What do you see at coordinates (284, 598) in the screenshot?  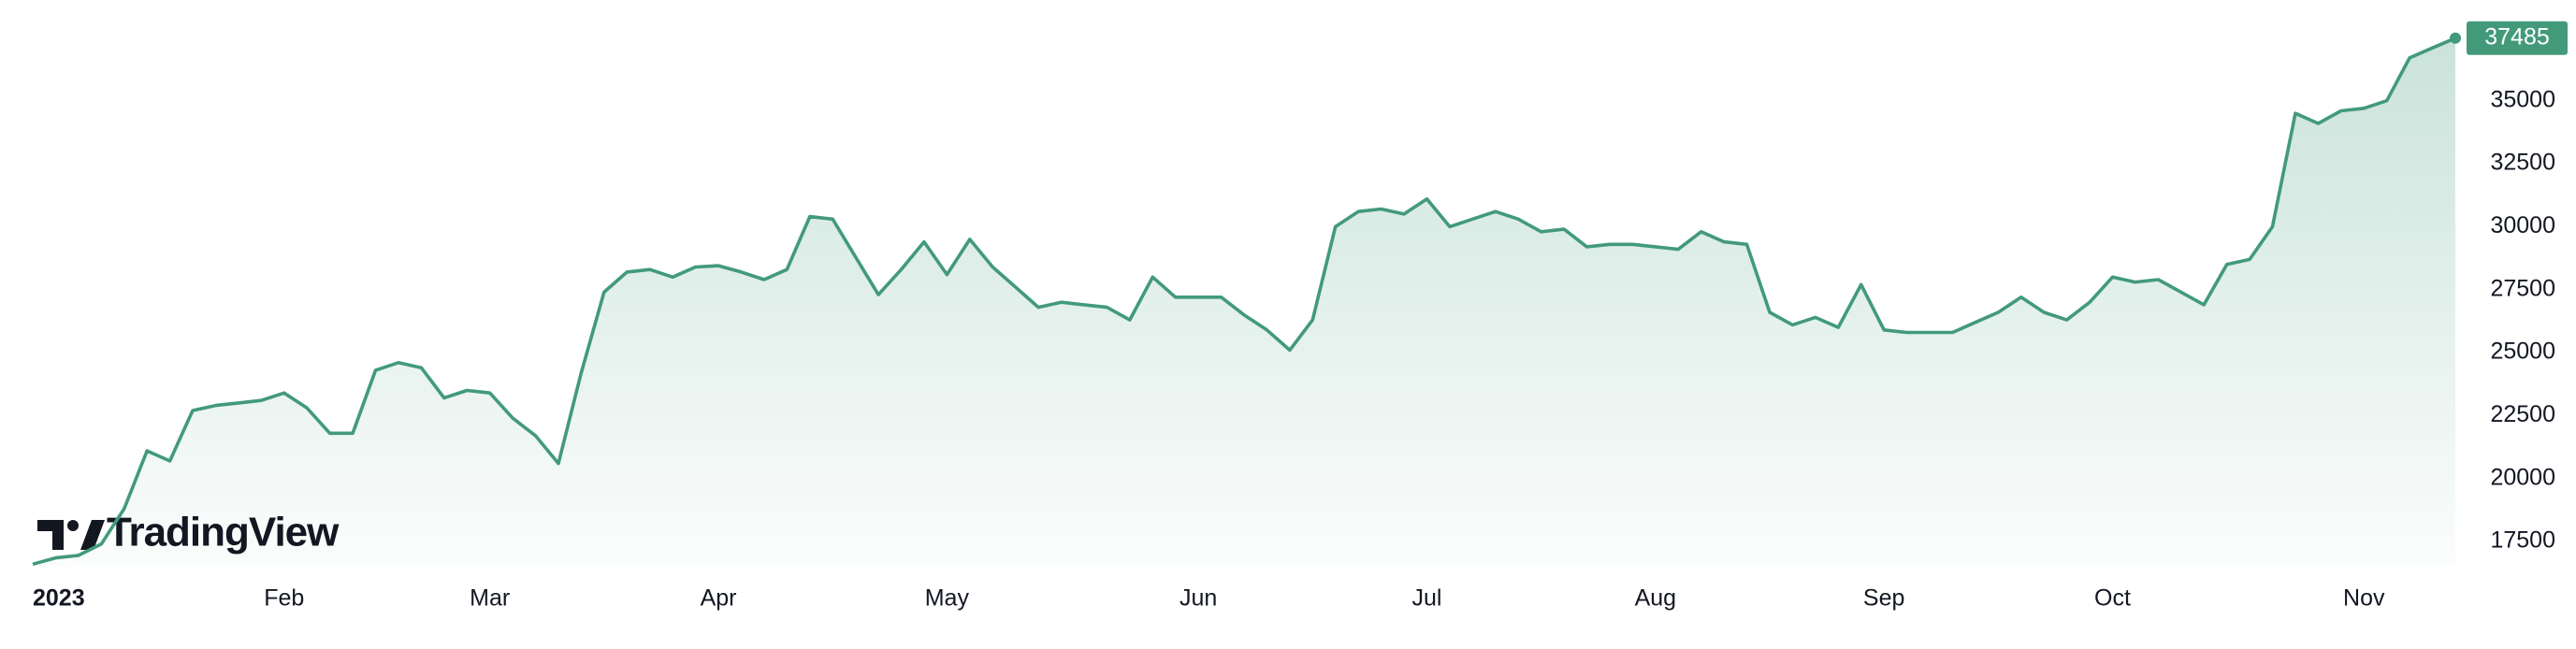 I see `x-tick-label: Feb` at bounding box center [284, 598].